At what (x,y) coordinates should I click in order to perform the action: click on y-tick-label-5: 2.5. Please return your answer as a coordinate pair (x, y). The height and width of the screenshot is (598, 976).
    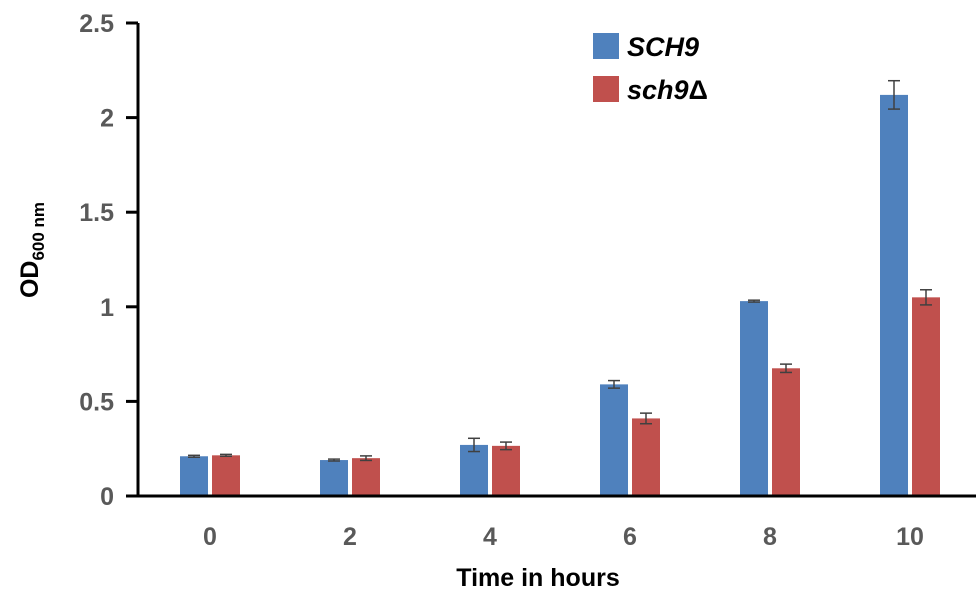
    Looking at the image, I should click on (96, 24).